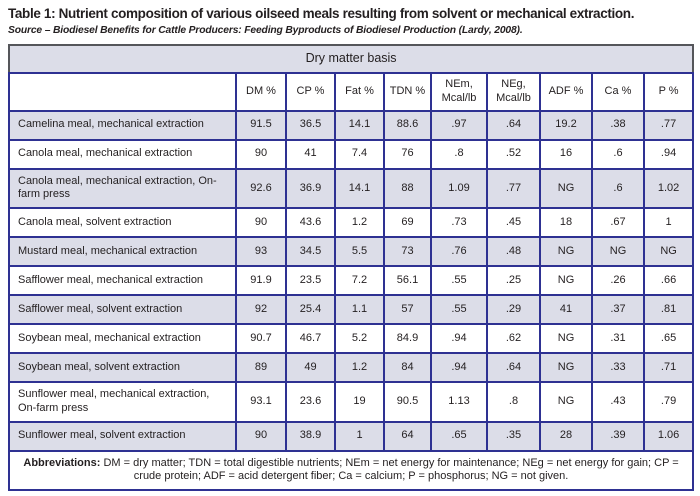 This screenshot has height=496, width=700. What do you see at coordinates (407, 402) in the screenshot?
I see `cell-value: 90.5` at bounding box center [407, 402].